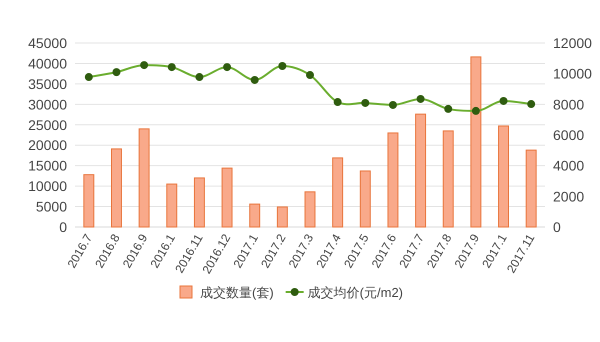  I want to click on y-tick-label: 20000, so click(48, 145).